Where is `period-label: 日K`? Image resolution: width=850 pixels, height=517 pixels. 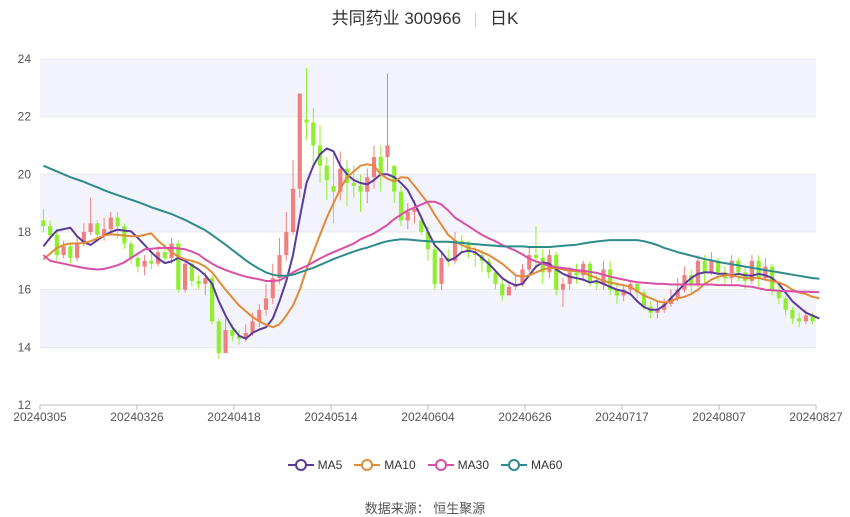
period-label: 日K is located at coordinates (504, 18).